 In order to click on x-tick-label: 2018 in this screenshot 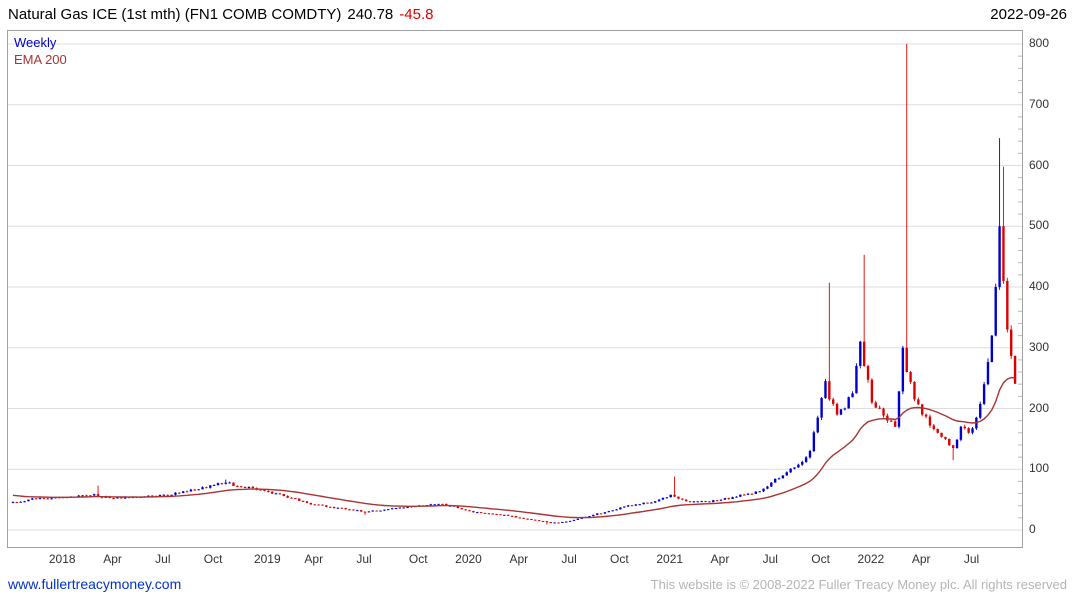, I will do `click(62, 559)`.